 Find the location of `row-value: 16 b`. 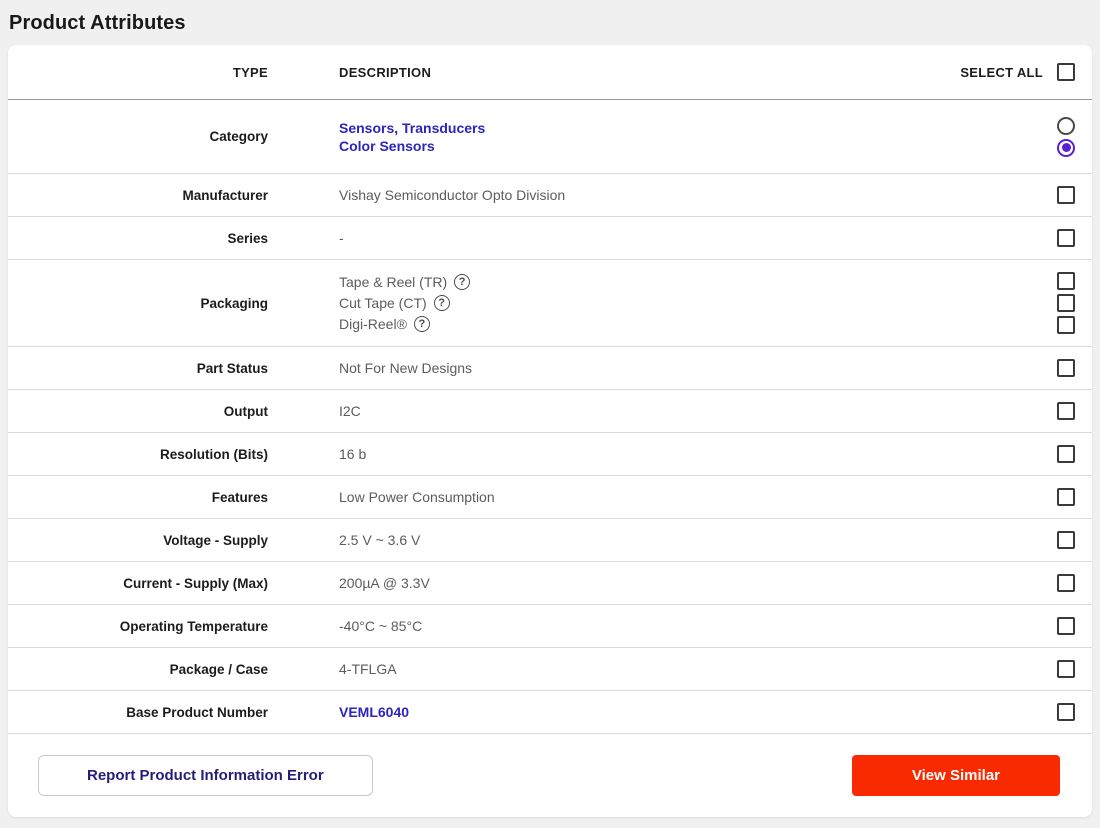

row-value: 16 b is located at coordinates (353, 454).